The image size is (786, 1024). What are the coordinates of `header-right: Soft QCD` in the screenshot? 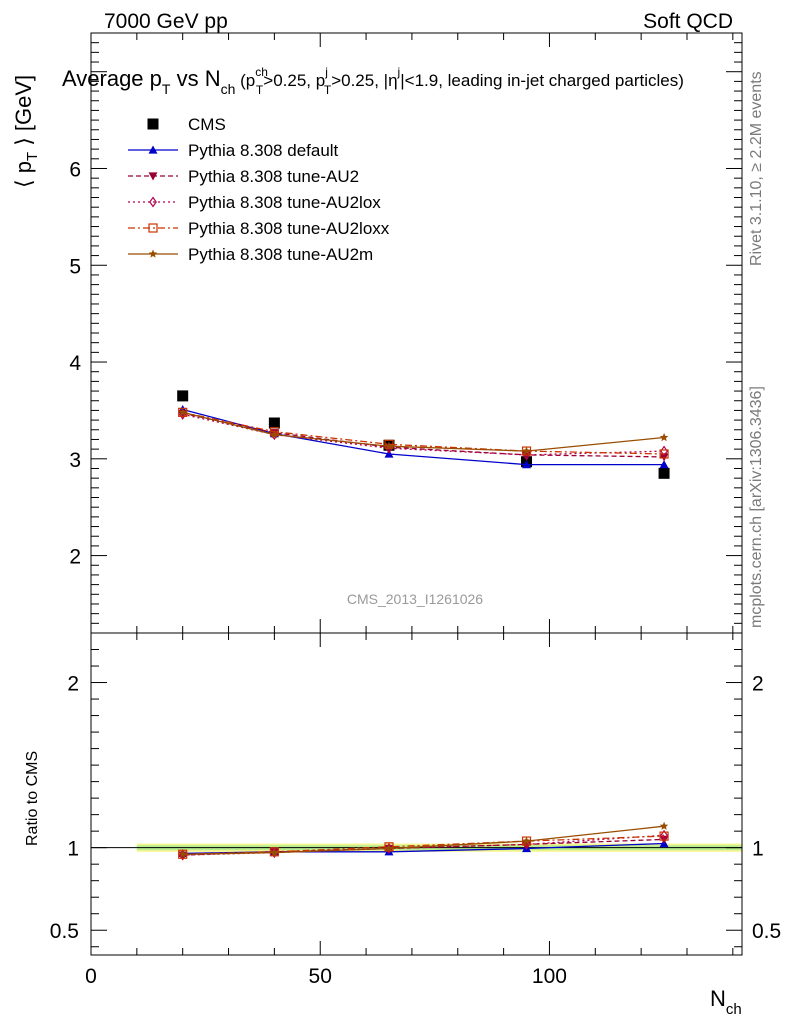 It's located at (688, 21).